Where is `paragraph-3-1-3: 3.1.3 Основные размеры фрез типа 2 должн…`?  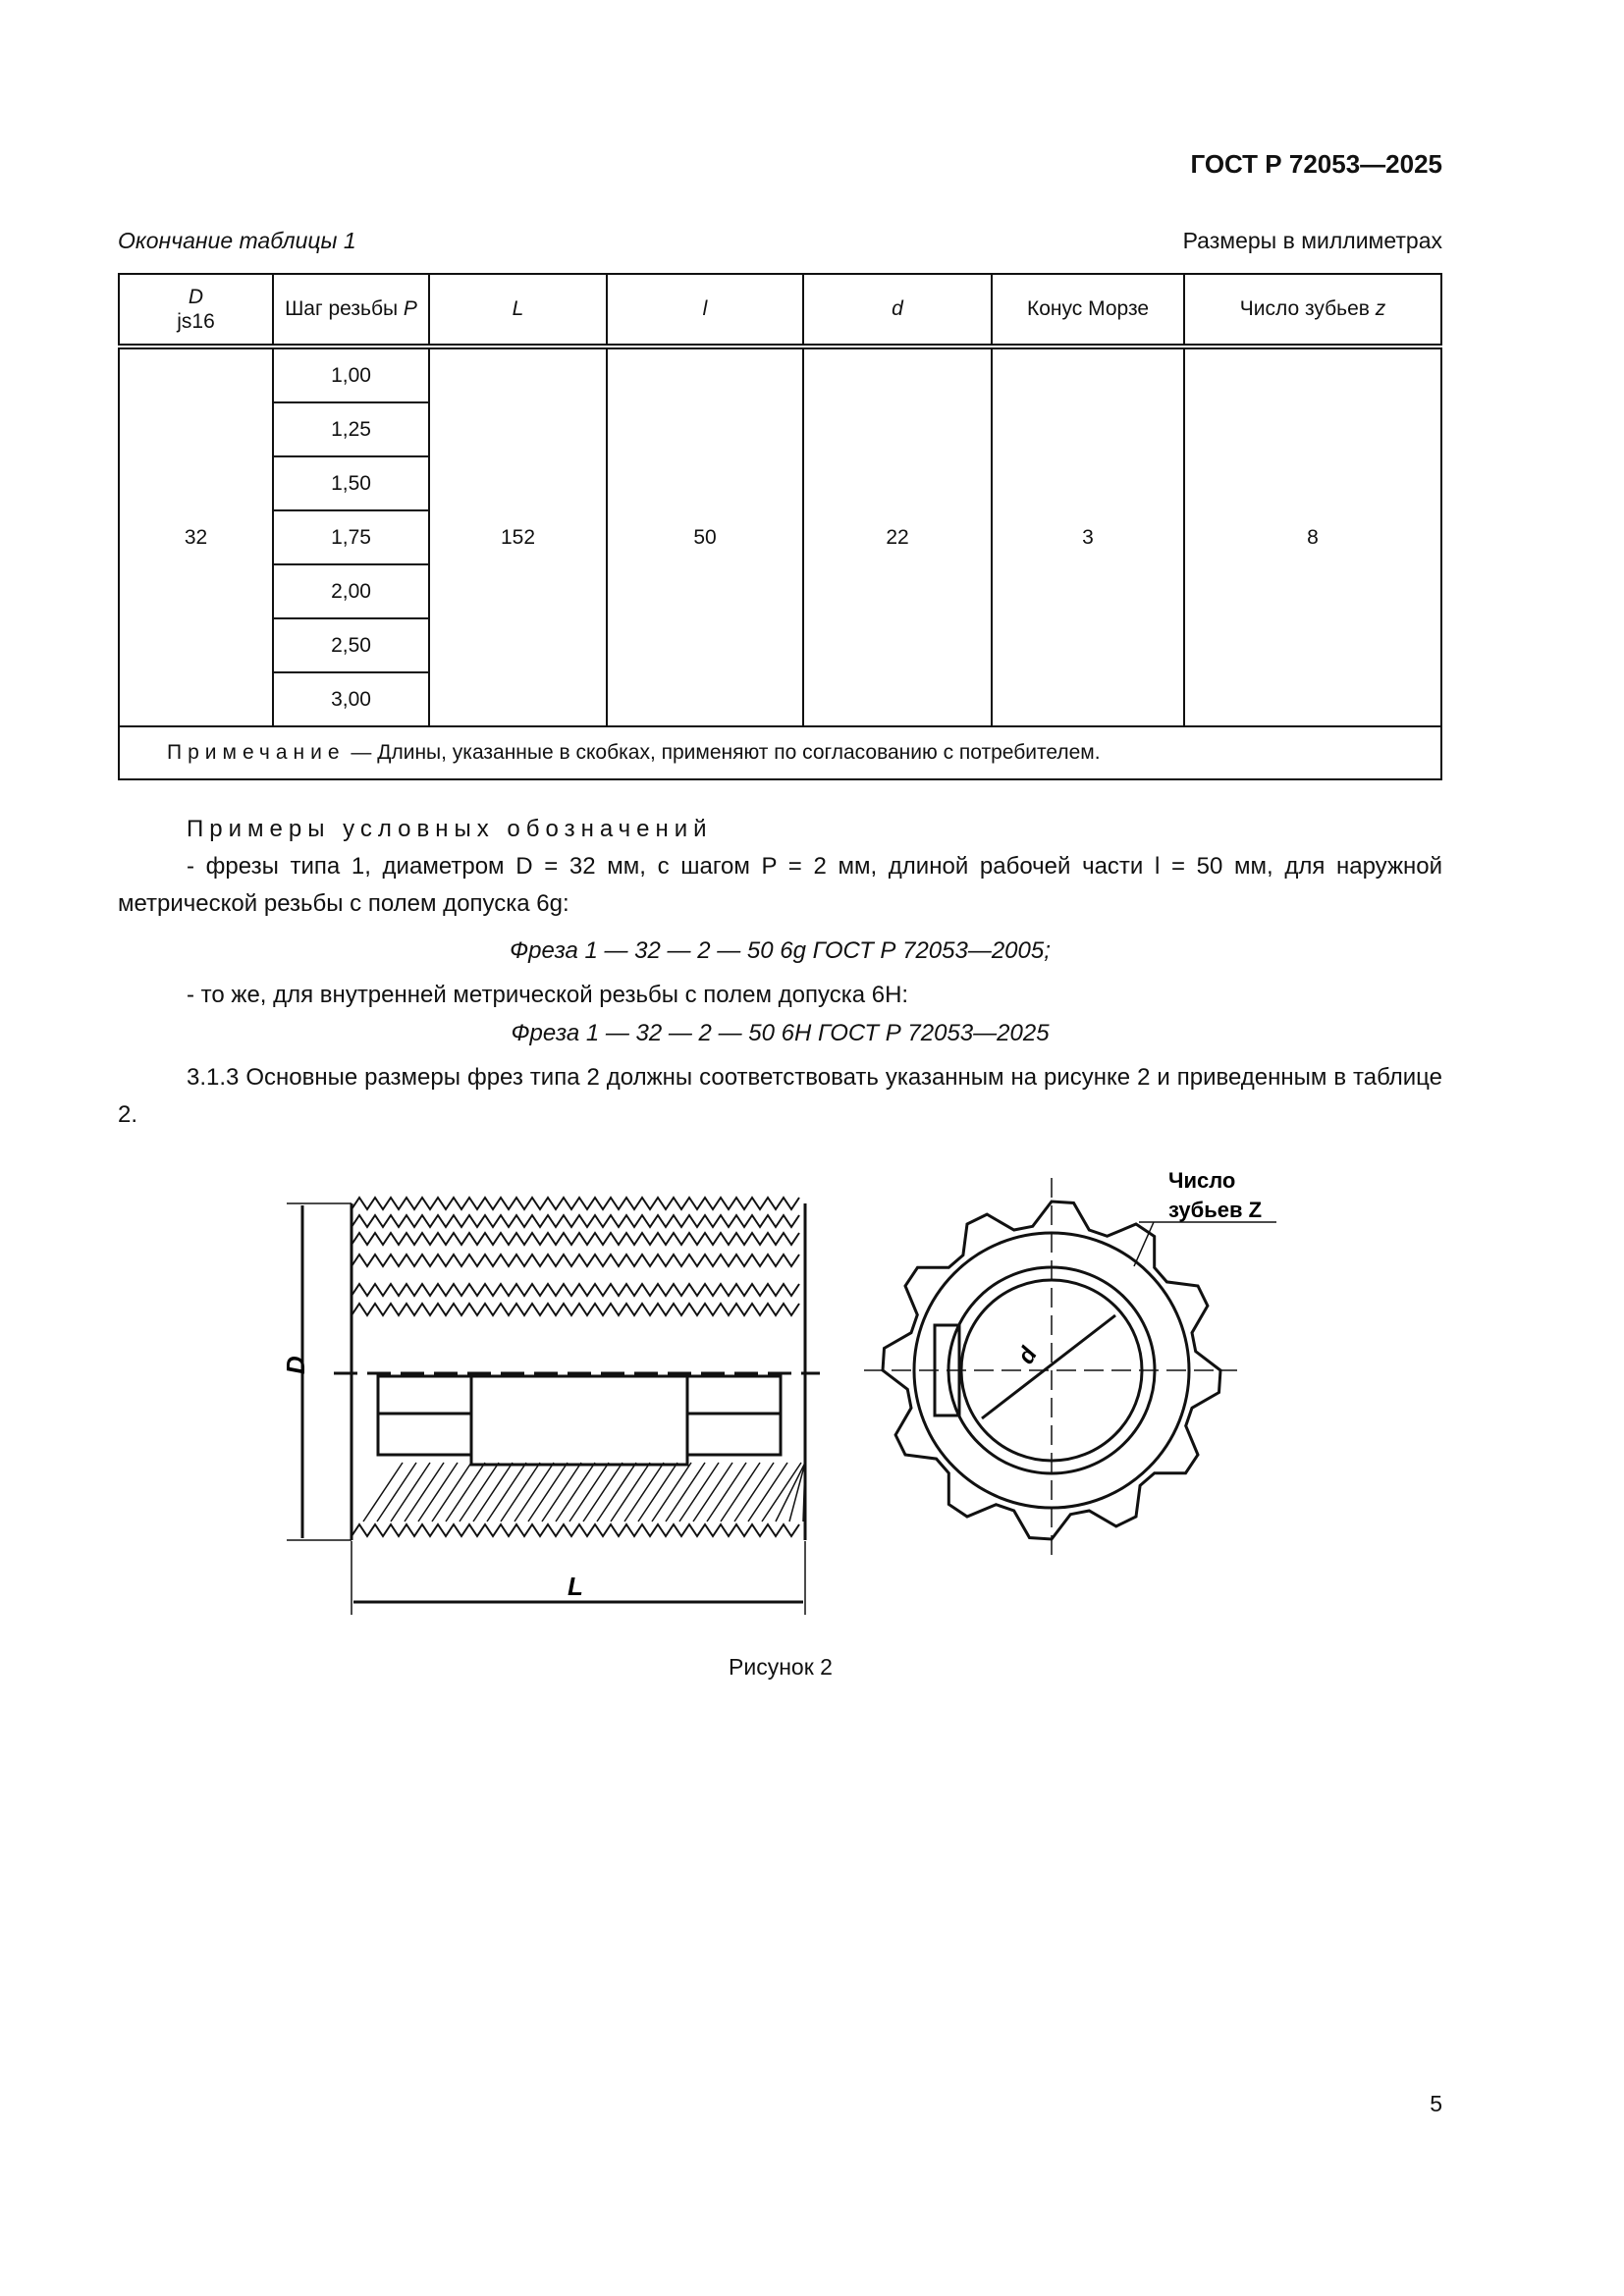
paragraph-3-1-3: 3.1.3 Основные размеры фрез типа 2 должн… is located at coordinates (780, 1096).